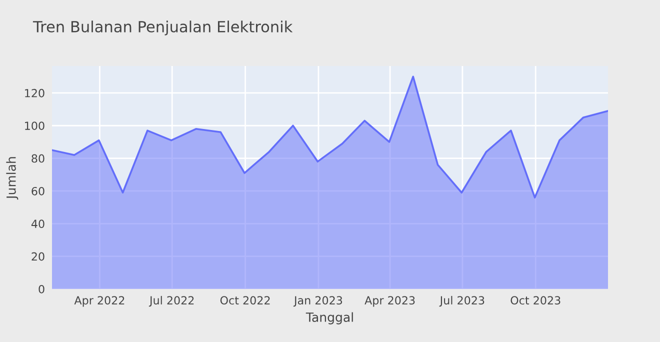  Describe the element at coordinates (38, 158) in the screenshot. I see `y-tick-label: 80` at that location.